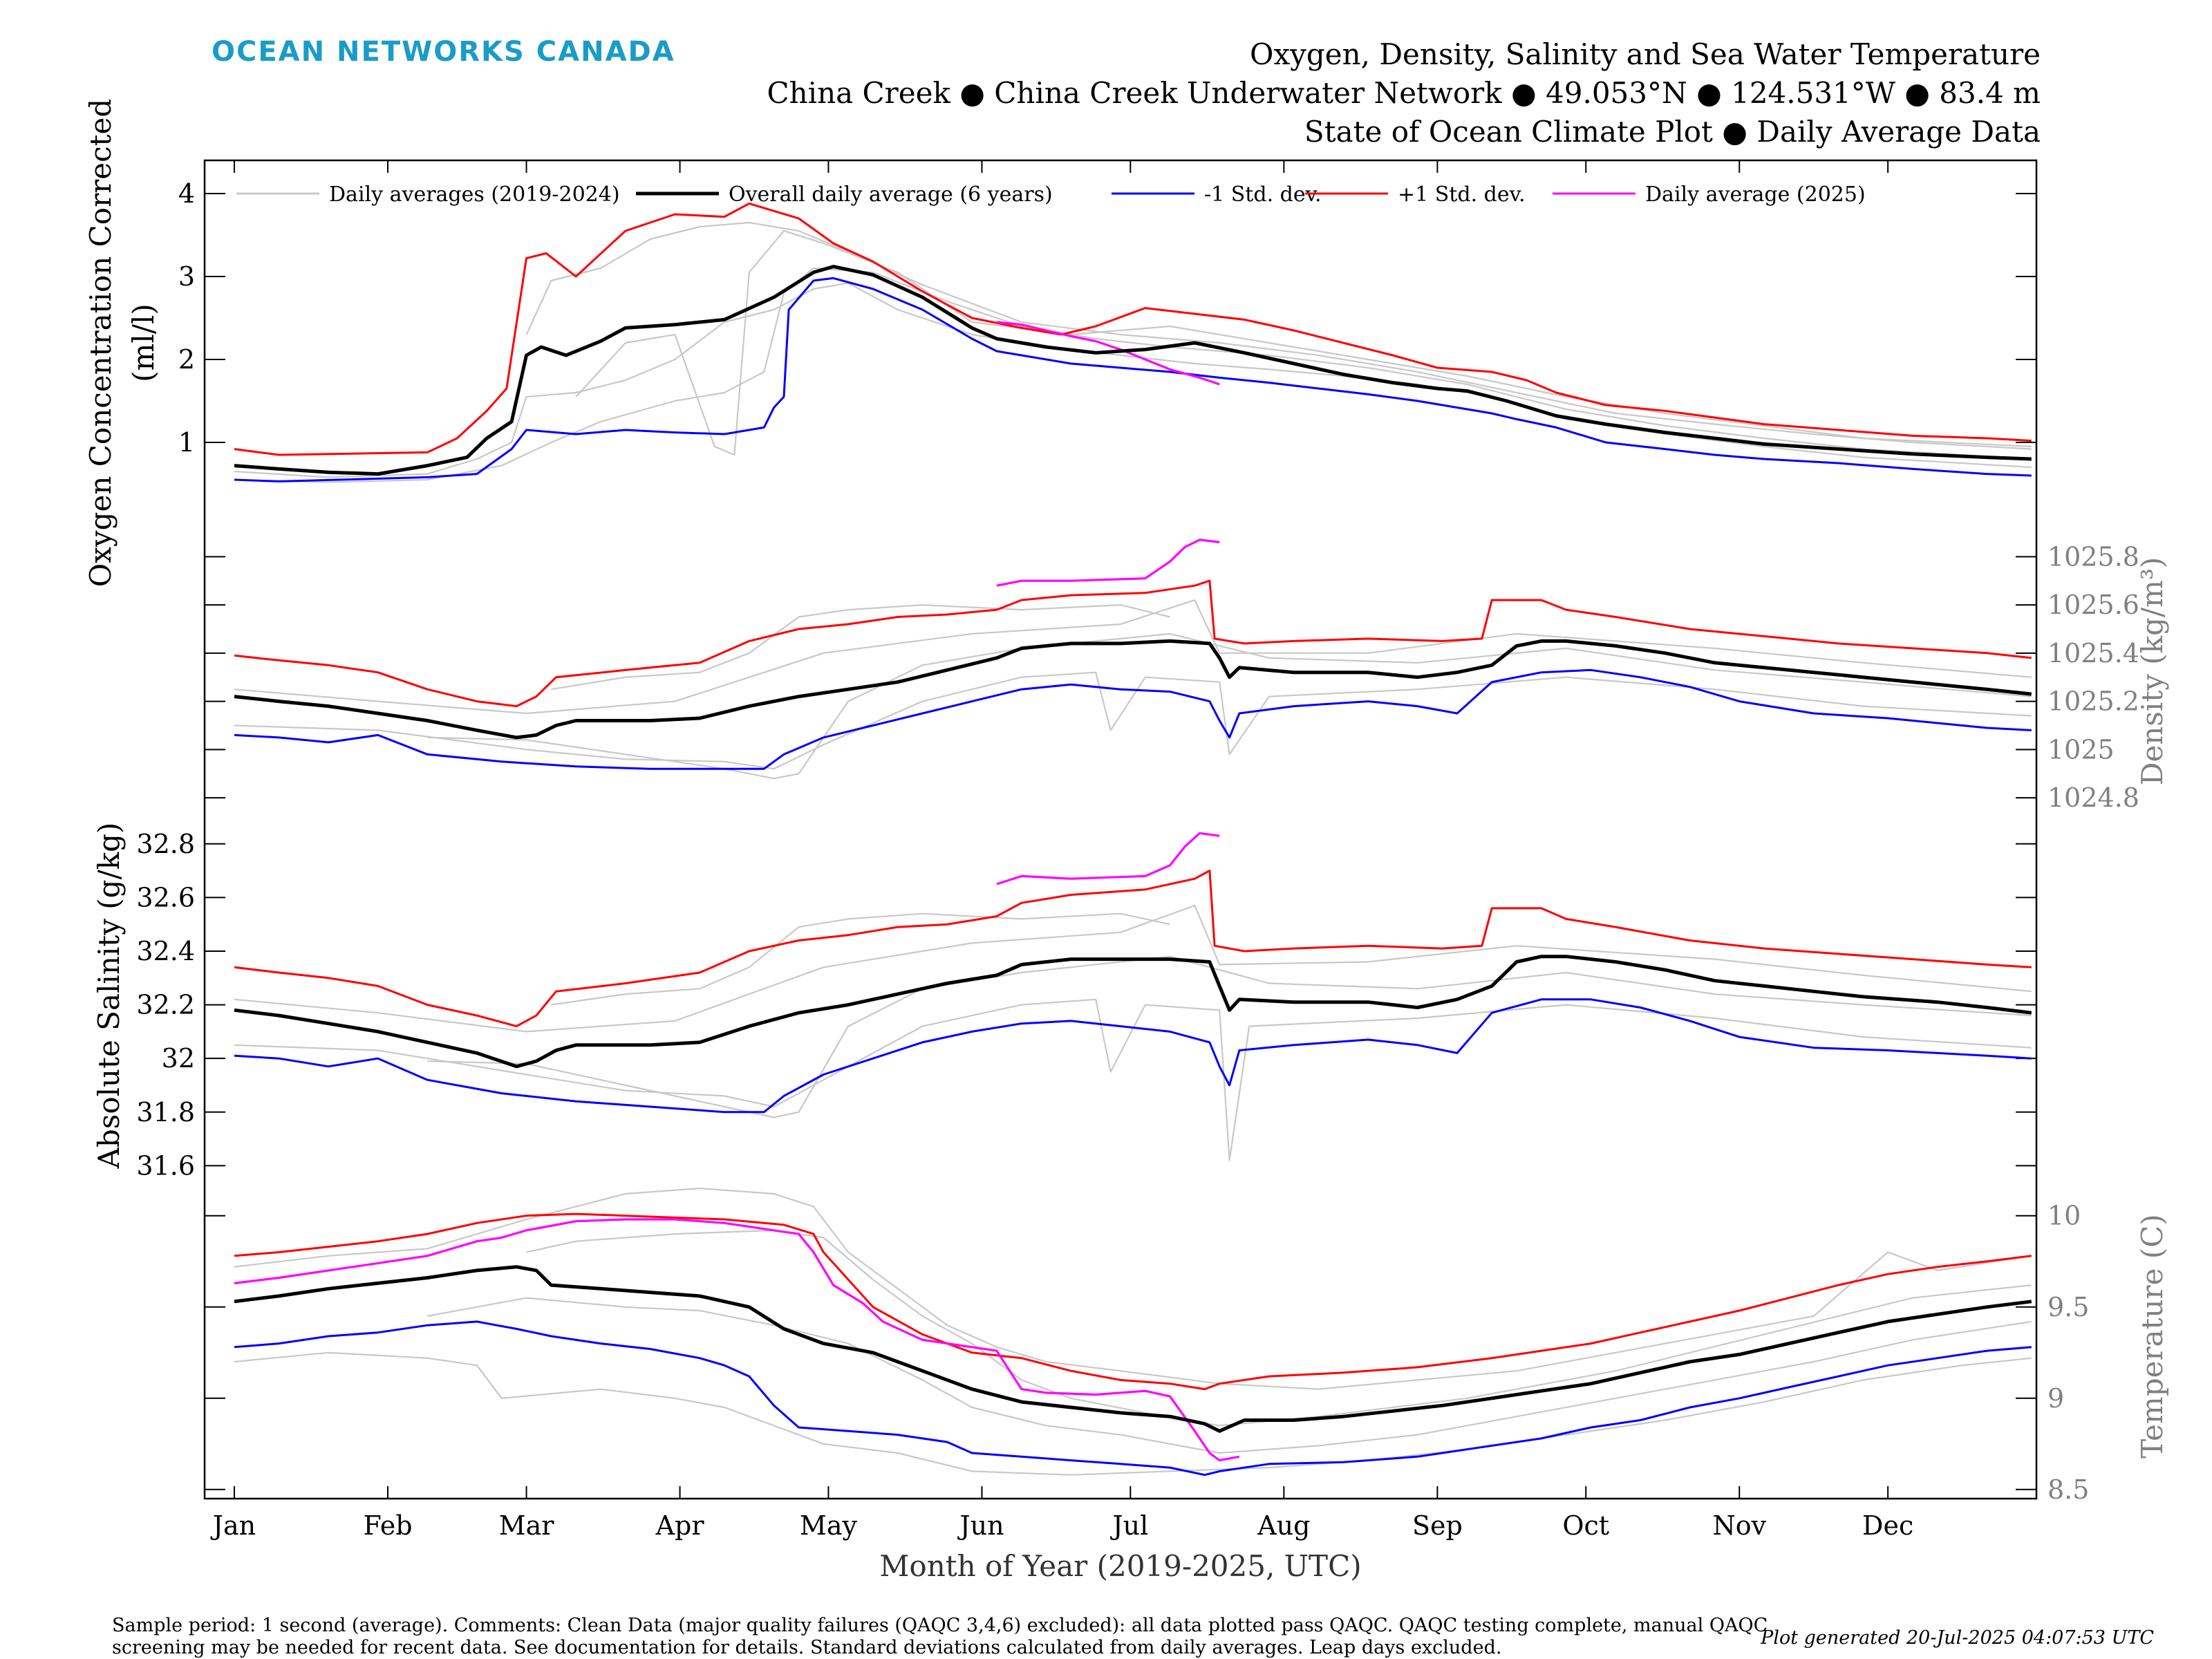 The width and height of the screenshot is (2212, 1659). Describe the element at coordinates (829, 1525) in the screenshot. I see `x-tick-label: May` at that location.